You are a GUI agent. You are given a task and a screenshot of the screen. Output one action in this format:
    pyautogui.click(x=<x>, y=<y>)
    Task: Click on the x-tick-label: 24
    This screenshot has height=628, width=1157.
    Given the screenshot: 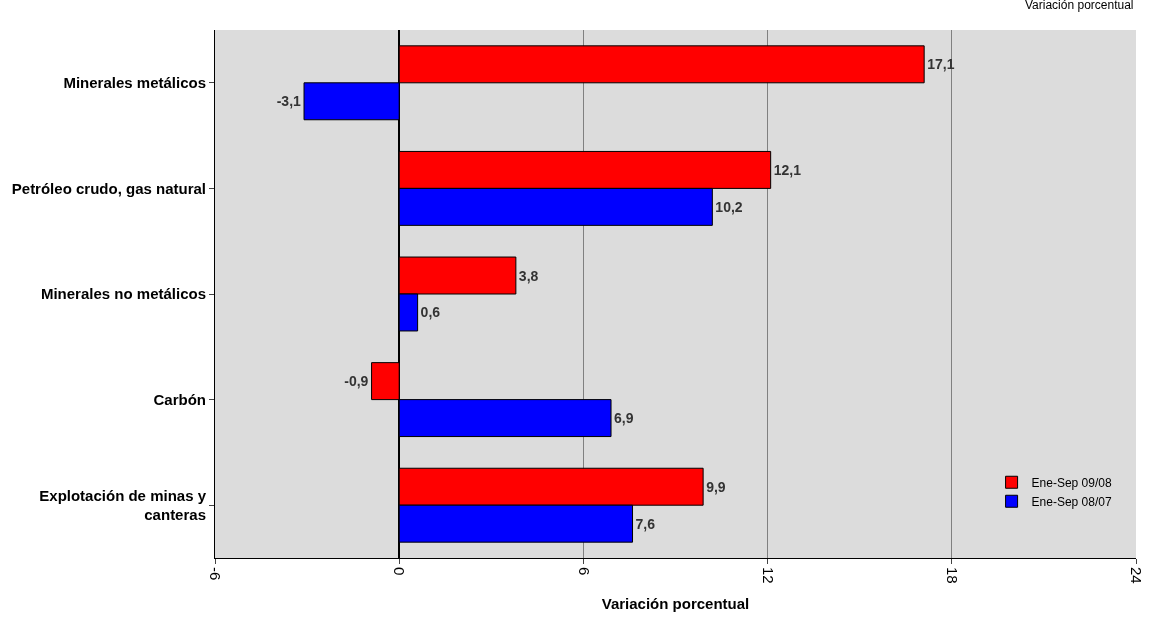 What is the action you would take?
    pyautogui.click(x=1137, y=575)
    